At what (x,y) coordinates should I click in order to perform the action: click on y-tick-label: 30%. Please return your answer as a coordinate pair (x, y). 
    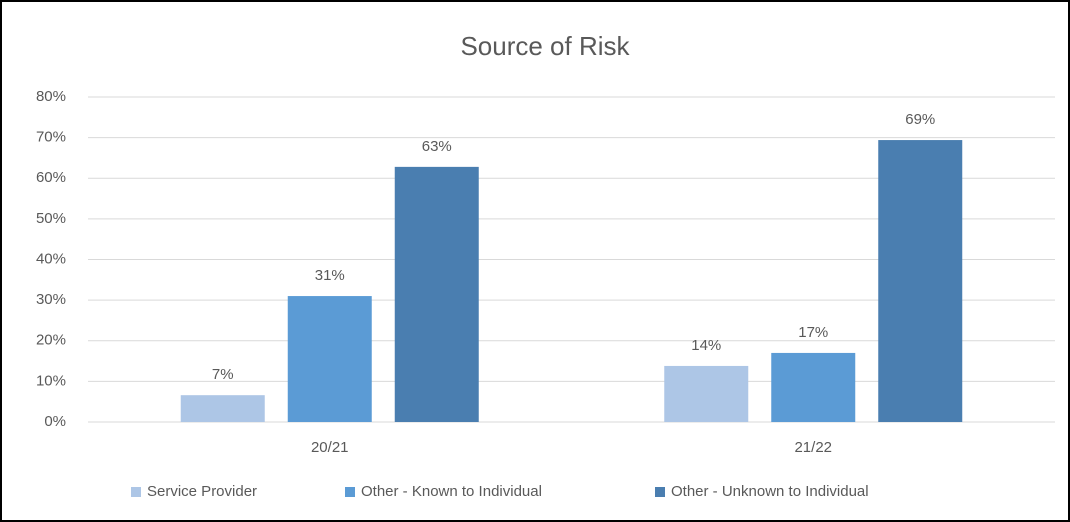
    Looking at the image, I should click on (51, 299).